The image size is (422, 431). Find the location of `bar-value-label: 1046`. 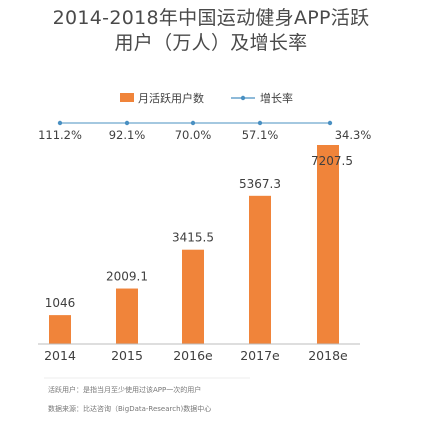

bar-value-label: 1046 is located at coordinates (60, 303).